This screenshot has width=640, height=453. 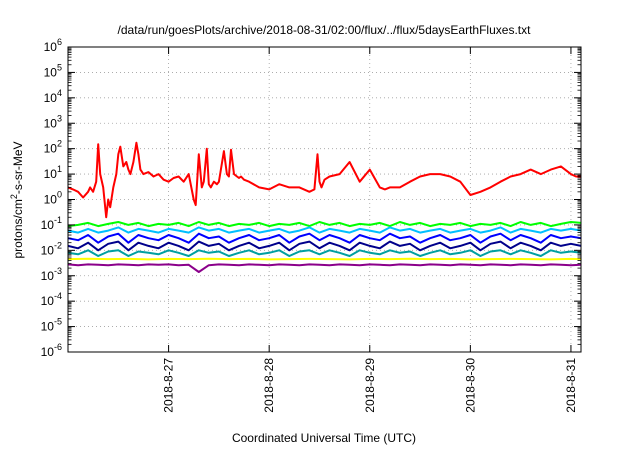 I want to click on y-tick-label: 10⁻³, so click(x=51, y=274).